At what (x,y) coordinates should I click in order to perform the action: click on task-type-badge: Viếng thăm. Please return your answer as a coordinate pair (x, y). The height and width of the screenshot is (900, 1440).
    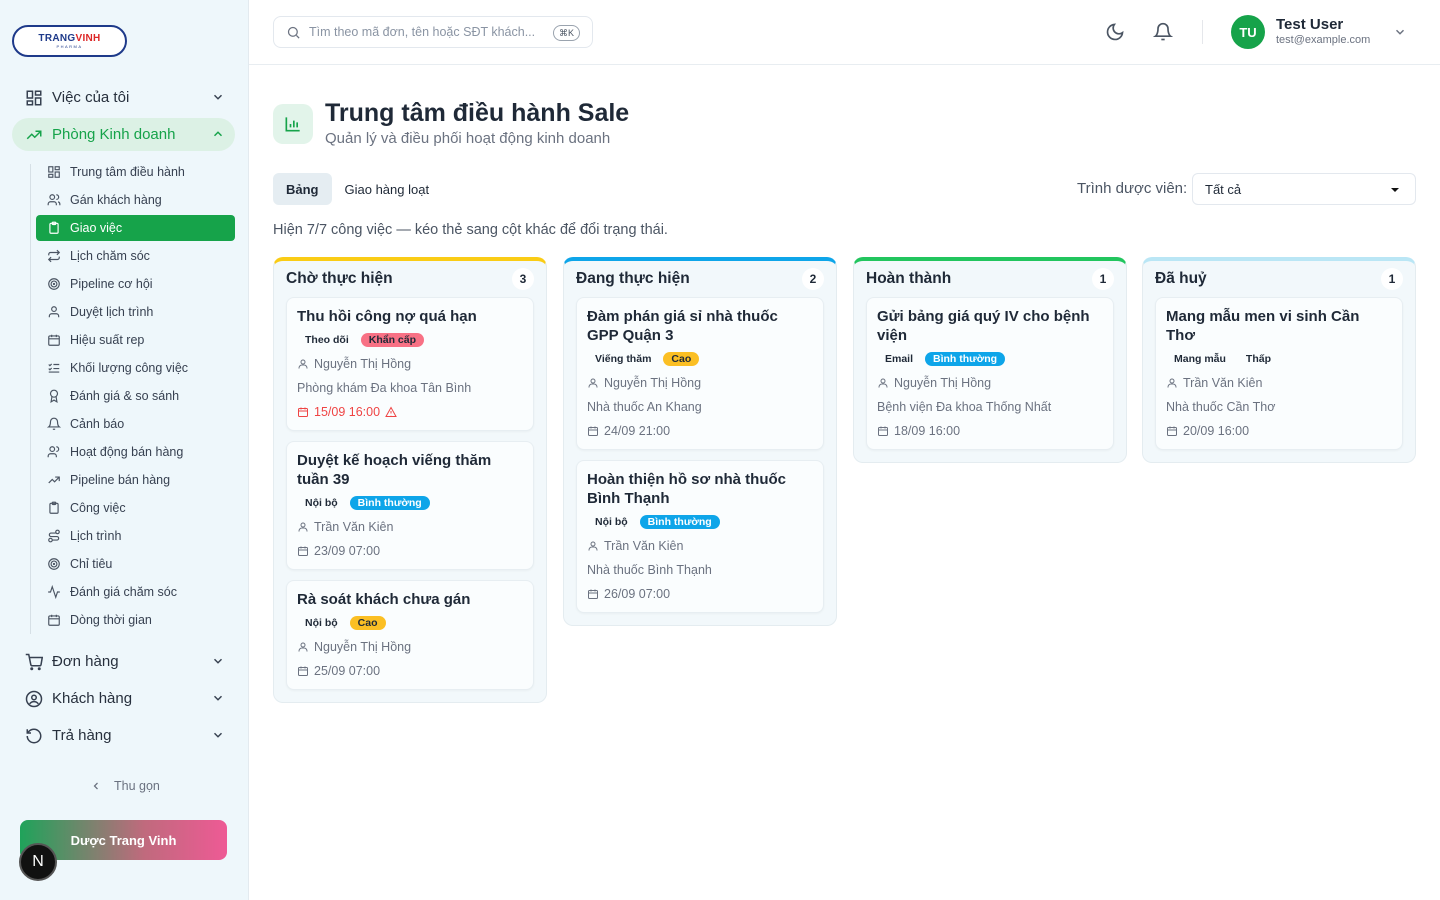
    Looking at the image, I should click on (623, 359).